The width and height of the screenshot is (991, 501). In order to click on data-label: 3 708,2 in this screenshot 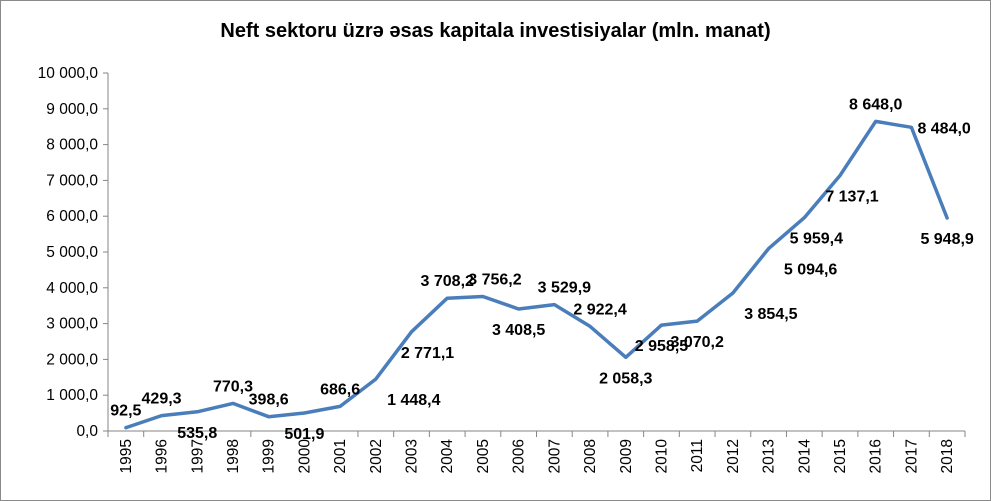, I will do `click(447, 281)`.